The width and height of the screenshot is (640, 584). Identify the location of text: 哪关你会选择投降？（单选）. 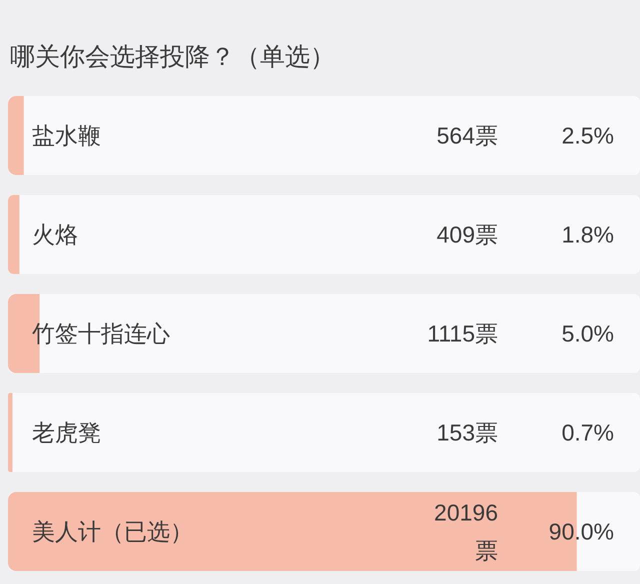
(172, 57).